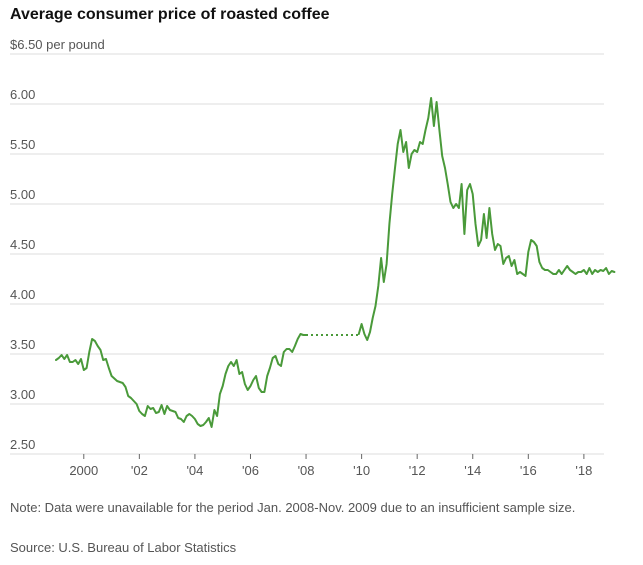 The image size is (643, 565). What do you see at coordinates (306, 470) in the screenshot?
I see `x-tick-label: '08` at bounding box center [306, 470].